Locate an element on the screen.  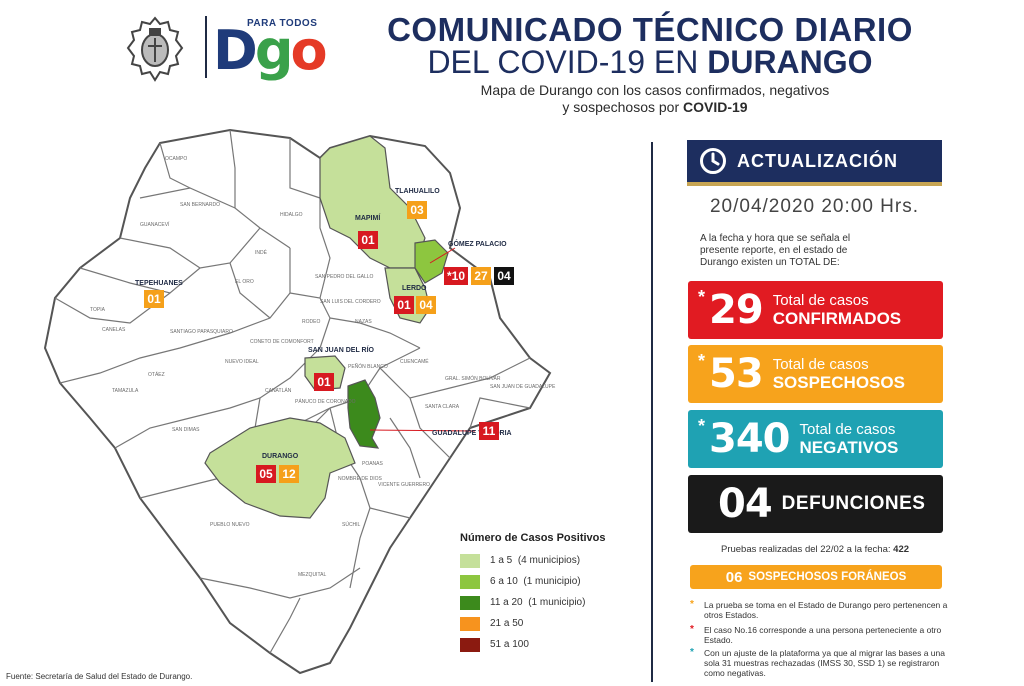
label-tlahualilo: TLAHUALILO is located at coordinates (417, 191).